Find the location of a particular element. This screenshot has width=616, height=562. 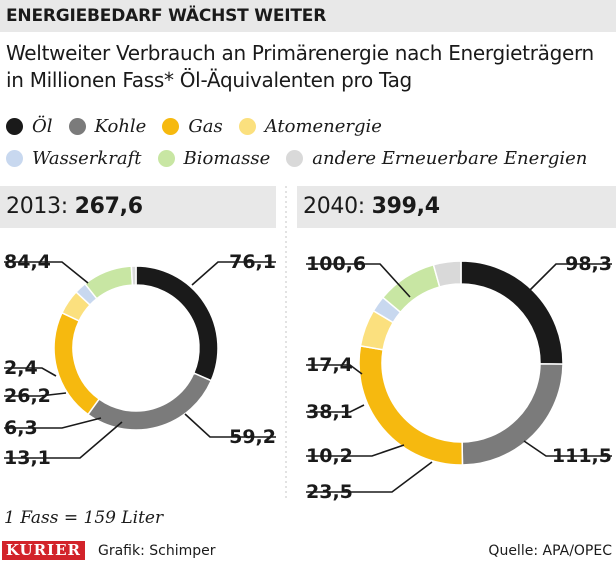

leader-line-2040-andere-erneuerbare is located at coordinates (334, 369).